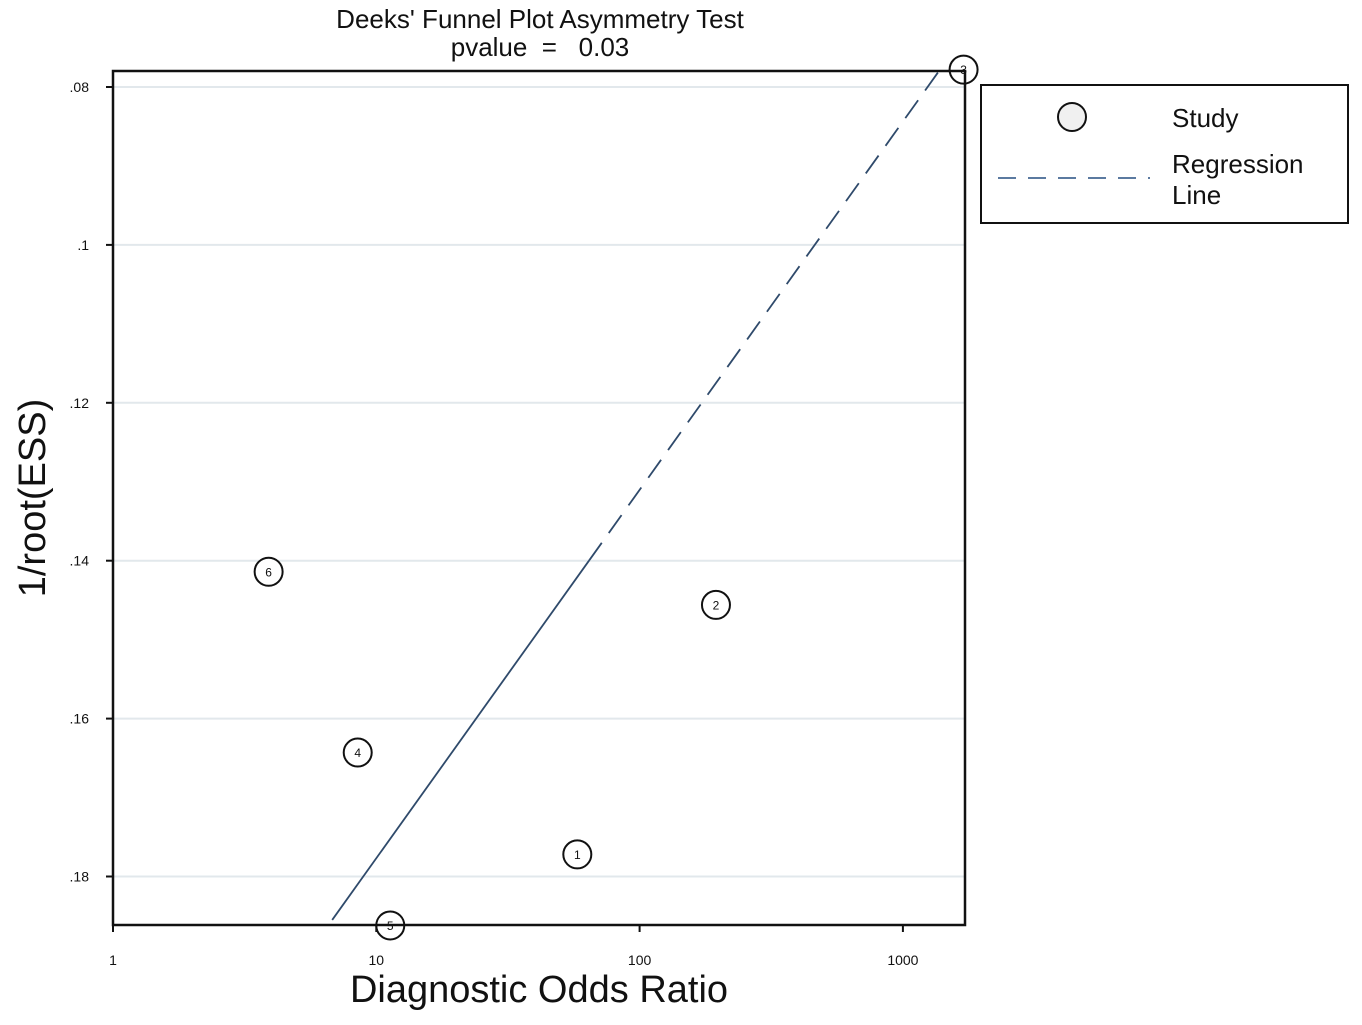  What do you see at coordinates (640, 960) in the screenshot?
I see `x-tick-label: 100` at bounding box center [640, 960].